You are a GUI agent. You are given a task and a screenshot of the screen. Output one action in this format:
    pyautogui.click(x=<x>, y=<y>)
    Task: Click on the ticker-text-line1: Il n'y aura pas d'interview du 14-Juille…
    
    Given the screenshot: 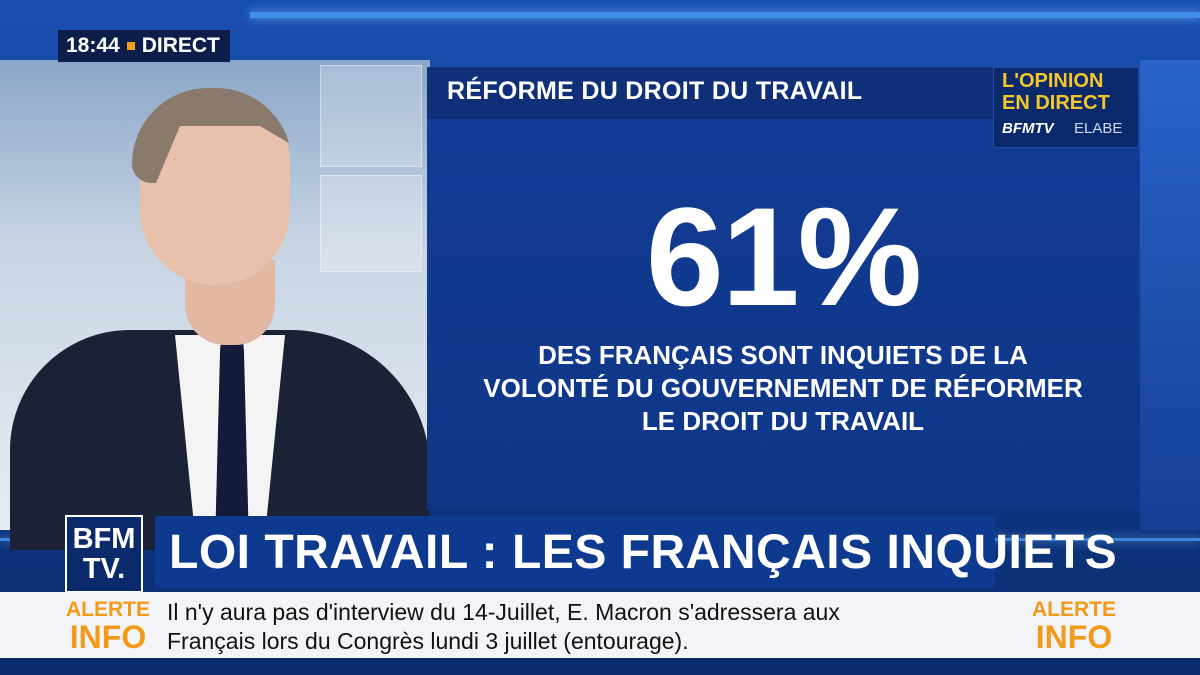 What is the action you would take?
    pyautogui.click(x=503, y=612)
    